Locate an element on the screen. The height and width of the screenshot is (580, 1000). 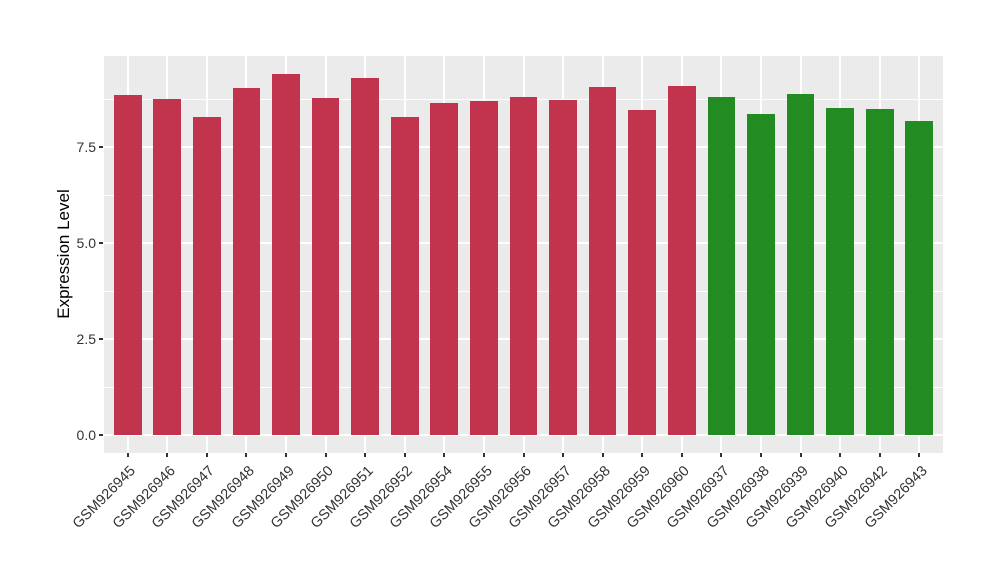
y-axis: 0.0 2.5 5.0 7.5 is located at coordinates (52, 254).